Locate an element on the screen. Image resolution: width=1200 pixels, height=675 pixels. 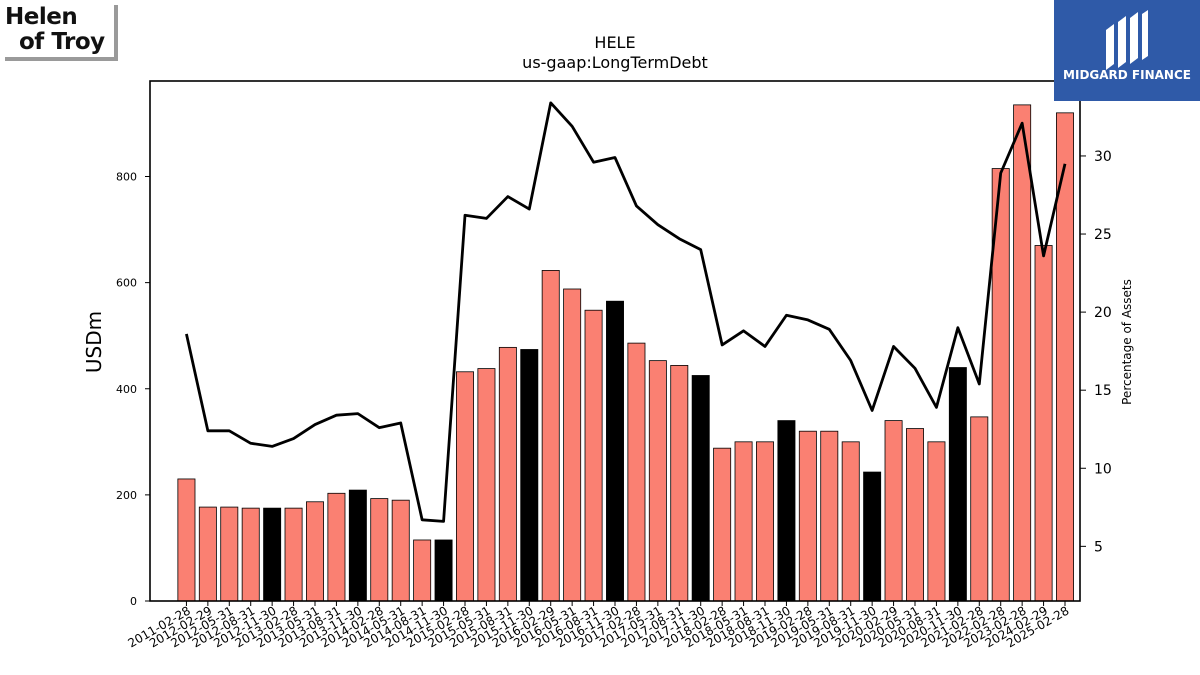
midgard-finance-logo: MIDGARD FINANCE is located at coordinates (1127, 50).